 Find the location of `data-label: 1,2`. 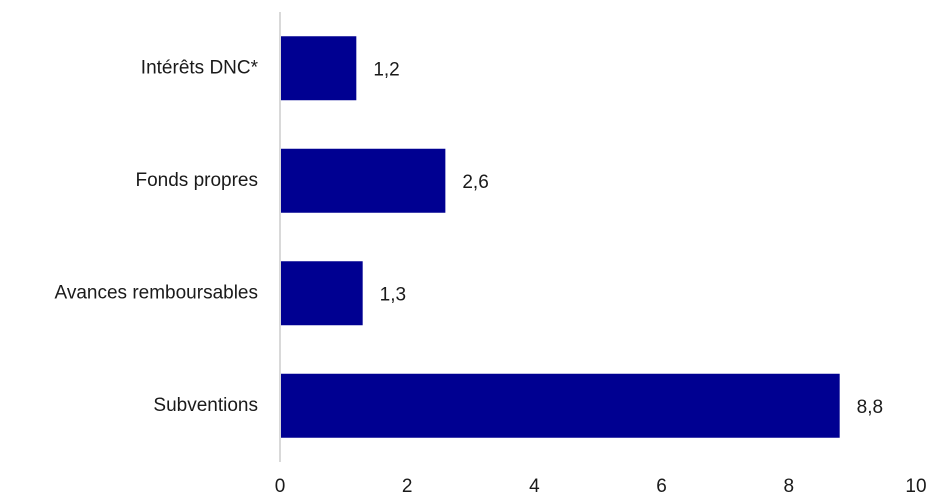

data-label: 1,2 is located at coordinates (386, 69).